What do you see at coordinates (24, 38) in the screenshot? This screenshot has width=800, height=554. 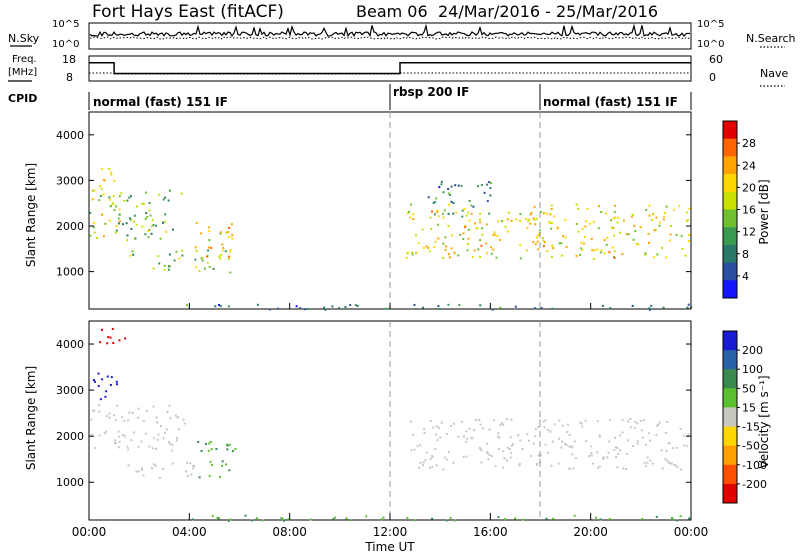 I see `nsky-label: N.Sky` at bounding box center [24, 38].